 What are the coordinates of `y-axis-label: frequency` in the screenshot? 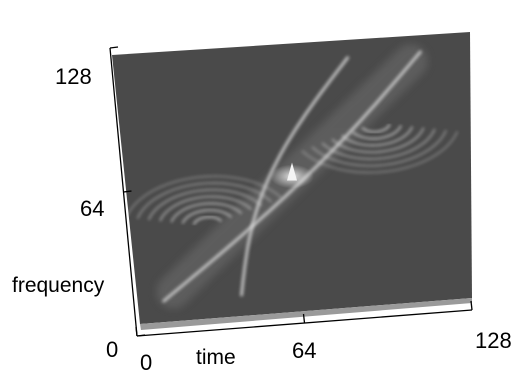 It's located at (58, 285).